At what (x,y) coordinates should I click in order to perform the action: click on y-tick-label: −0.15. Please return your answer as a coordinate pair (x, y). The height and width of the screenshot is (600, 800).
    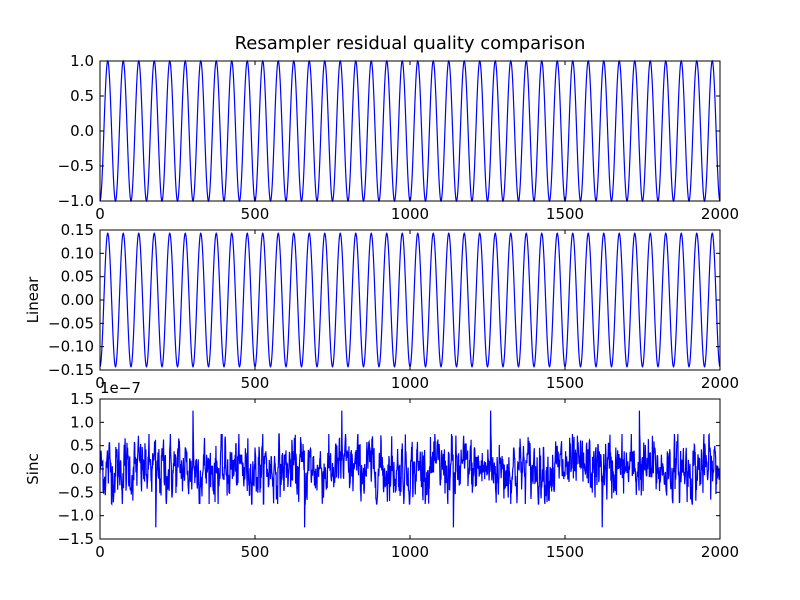
    Looking at the image, I should click on (71, 370).